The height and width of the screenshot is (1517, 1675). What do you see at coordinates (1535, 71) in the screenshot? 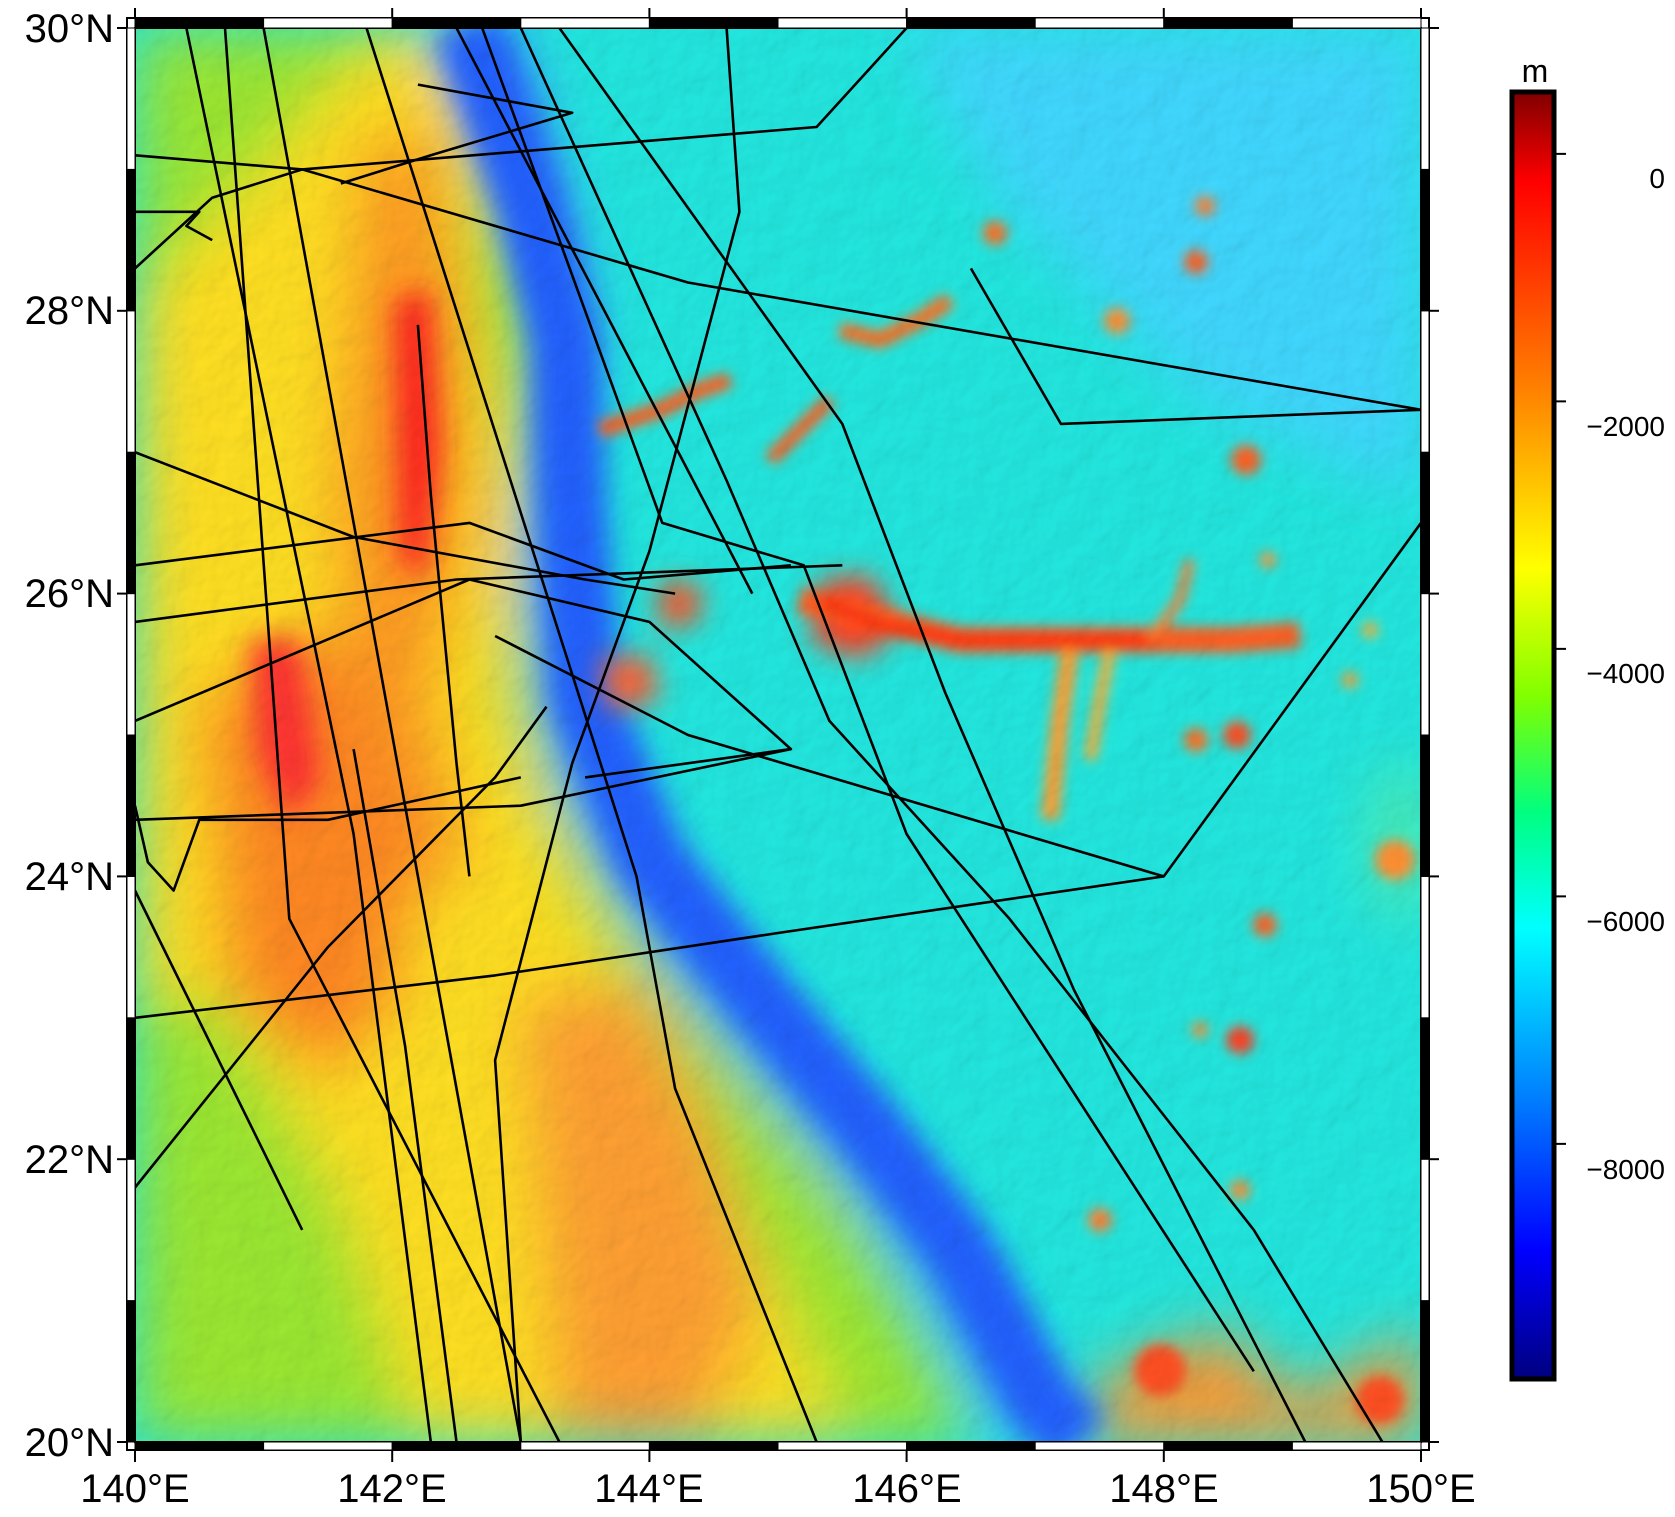
I see `colorbar-unit: m` at bounding box center [1535, 71].